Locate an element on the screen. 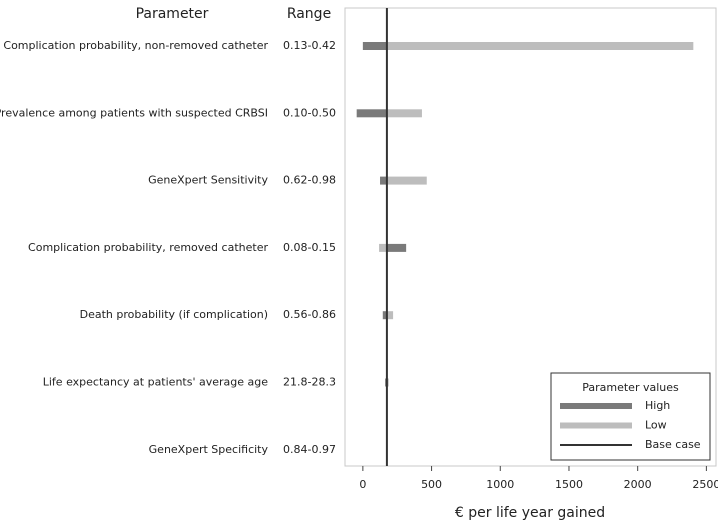 This screenshot has height=525, width=718. legend-label: Low is located at coordinates (656, 425).